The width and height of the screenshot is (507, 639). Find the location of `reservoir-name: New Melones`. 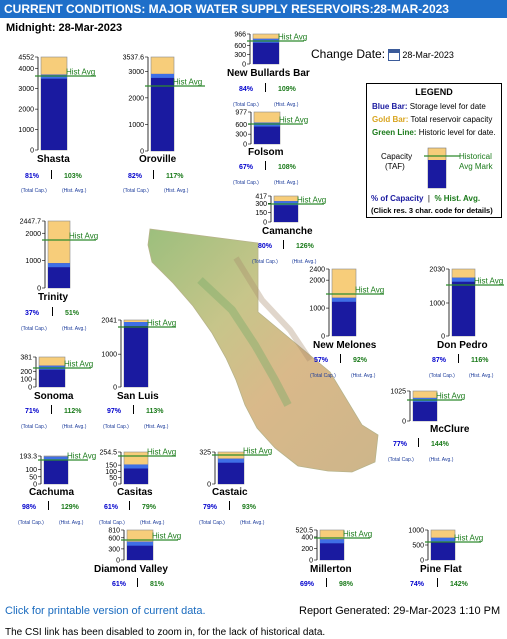

reservoir-name: New Melones is located at coordinates (345, 345).